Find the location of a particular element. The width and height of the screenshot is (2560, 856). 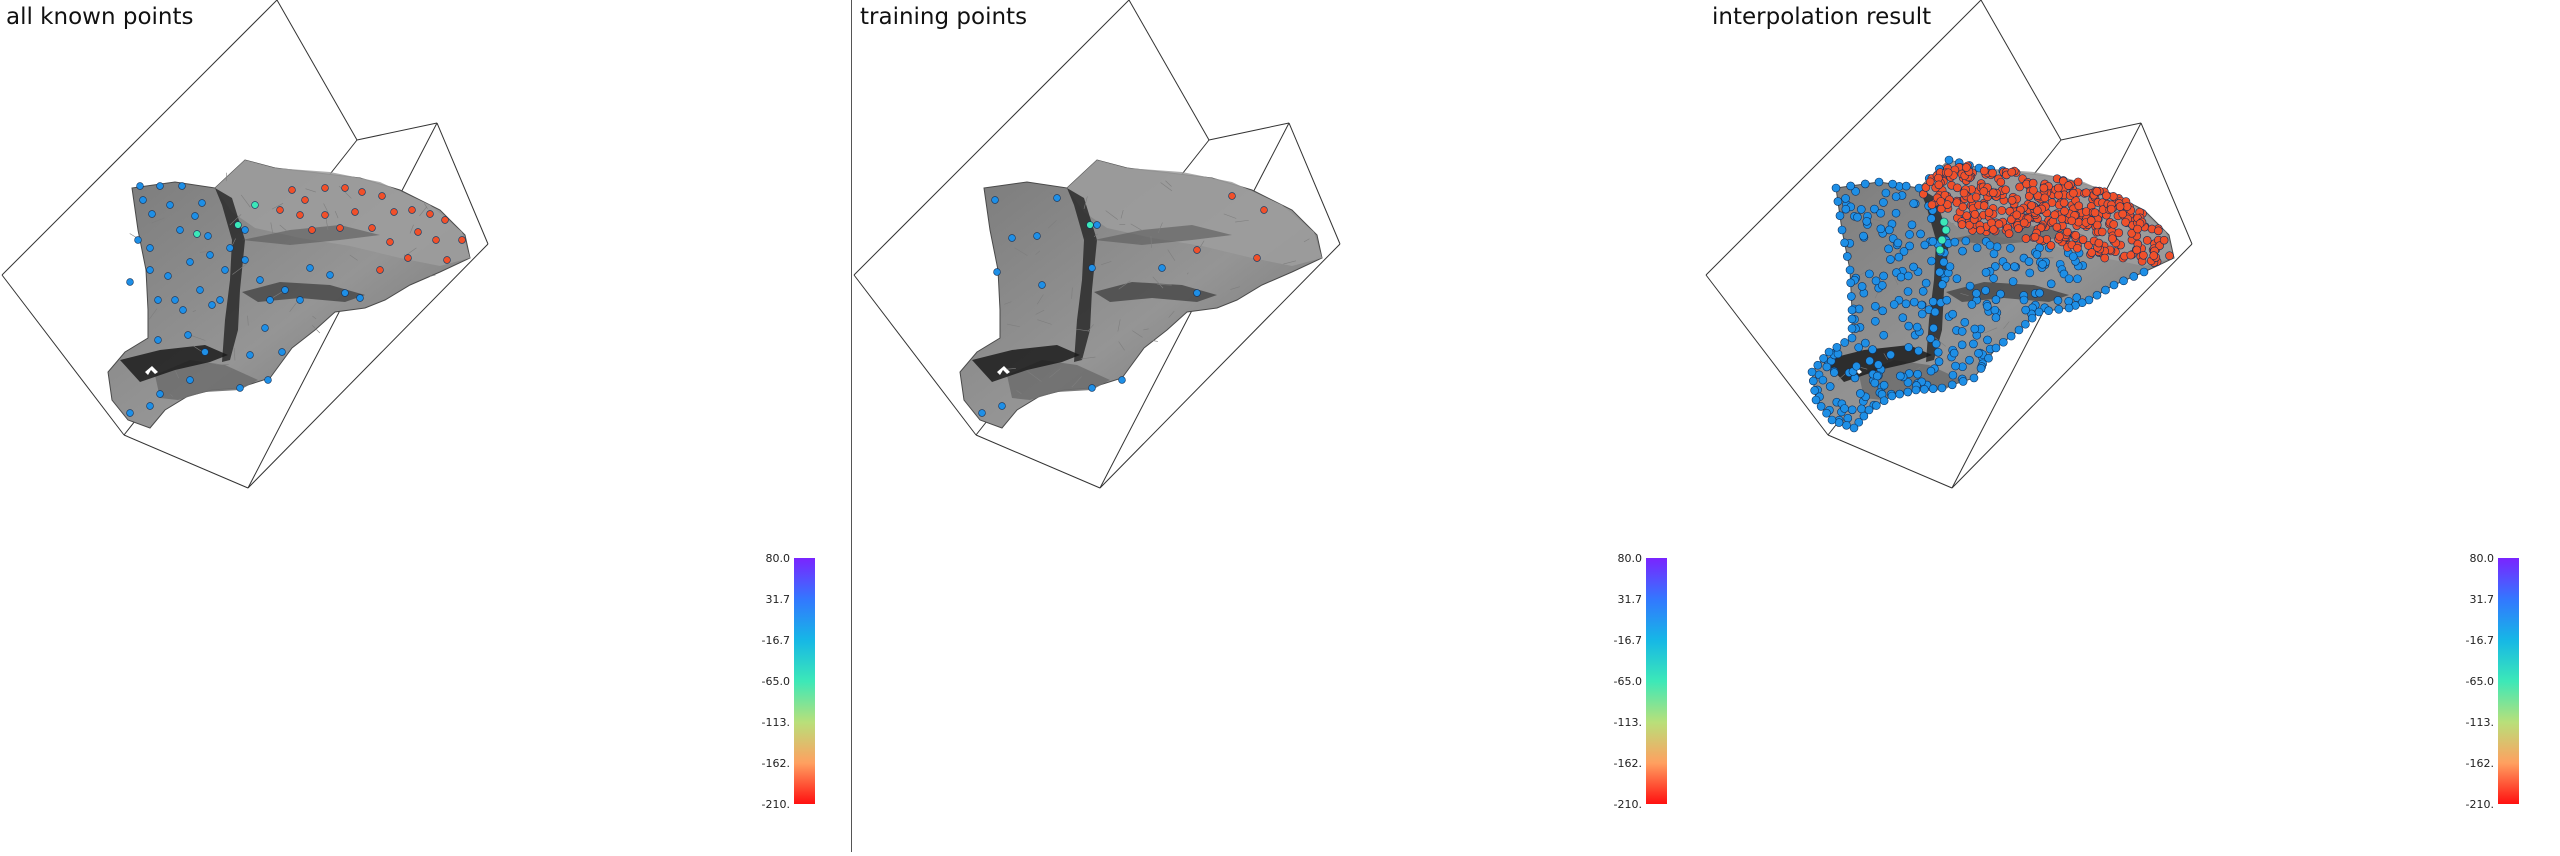

colorbar-tick-label: -113. is located at coordinates (1628, 722).